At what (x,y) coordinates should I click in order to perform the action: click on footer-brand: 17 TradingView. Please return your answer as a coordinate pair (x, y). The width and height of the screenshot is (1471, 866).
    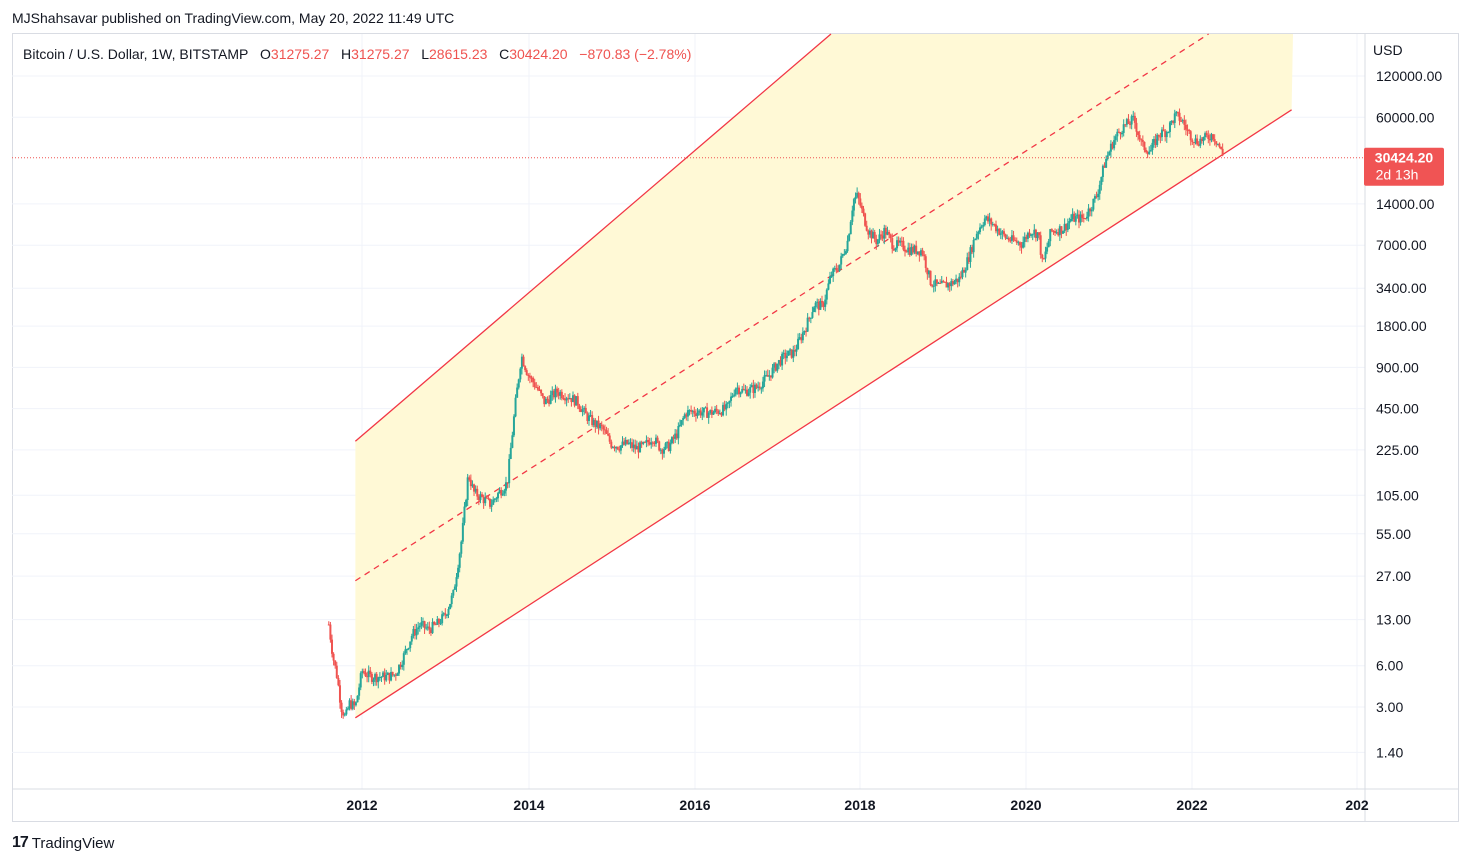
    Looking at the image, I should click on (63, 843).